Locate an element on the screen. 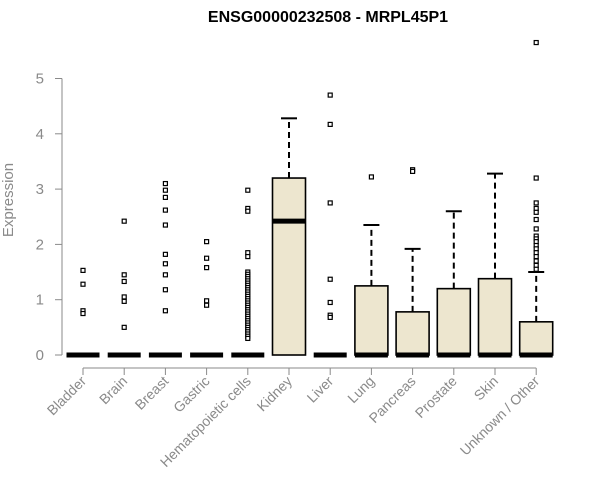 Image resolution: width=600 pixels, height=500 pixels. box-unknown-other is located at coordinates (536, 198).